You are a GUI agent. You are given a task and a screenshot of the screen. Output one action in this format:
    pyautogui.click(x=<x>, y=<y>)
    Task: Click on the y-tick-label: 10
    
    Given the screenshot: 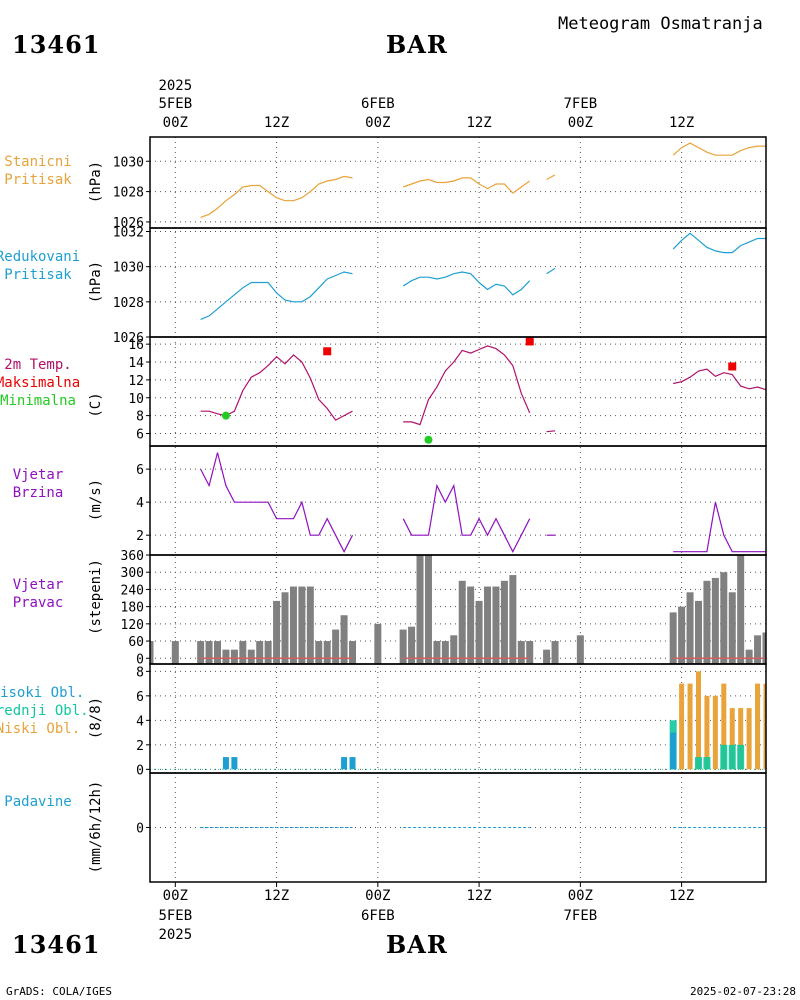 What is the action you would take?
    pyautogui.click(x=136, y=399)
    